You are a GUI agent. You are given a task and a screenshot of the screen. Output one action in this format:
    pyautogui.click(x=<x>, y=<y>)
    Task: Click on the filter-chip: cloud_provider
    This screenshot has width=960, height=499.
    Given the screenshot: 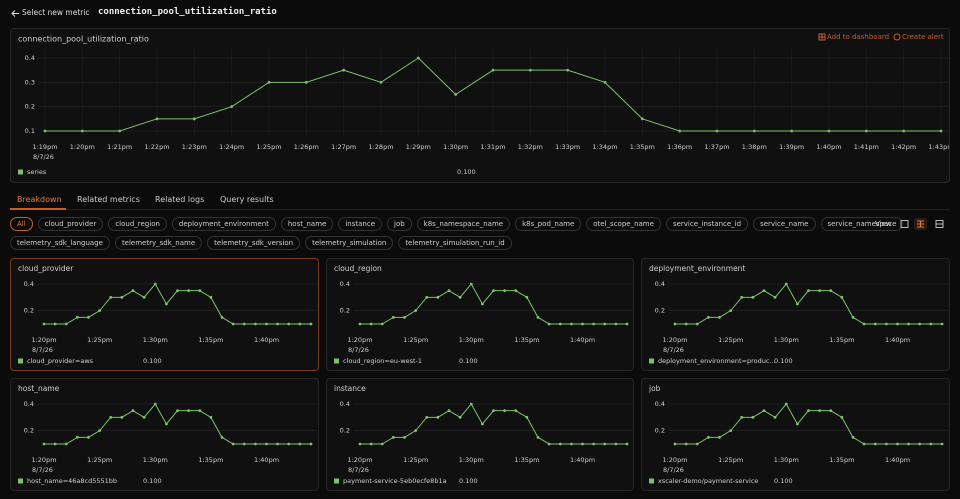 What is the action you would take?
    pyautogui.click(x=70, y=224)
    